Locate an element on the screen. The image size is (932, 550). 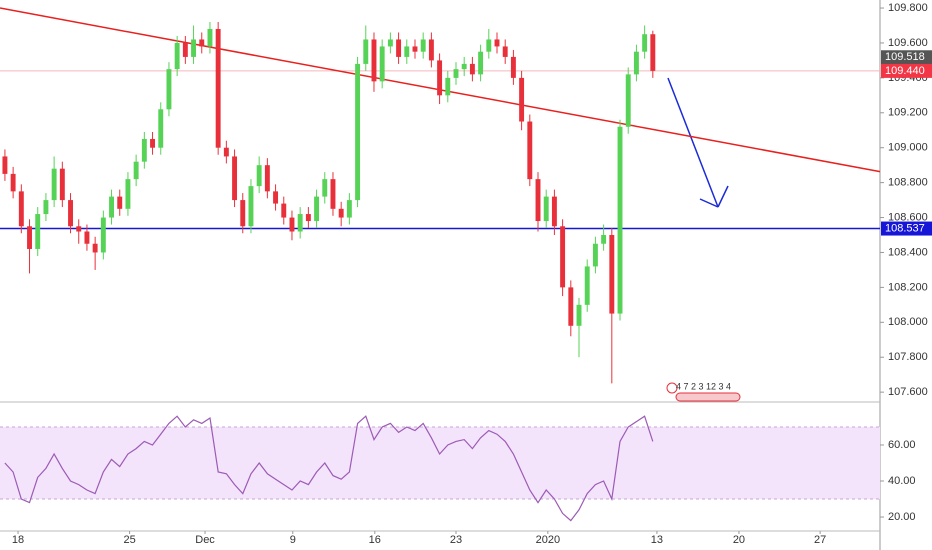
y-tick-label: 109.200 is located at coordinates (908, 113).